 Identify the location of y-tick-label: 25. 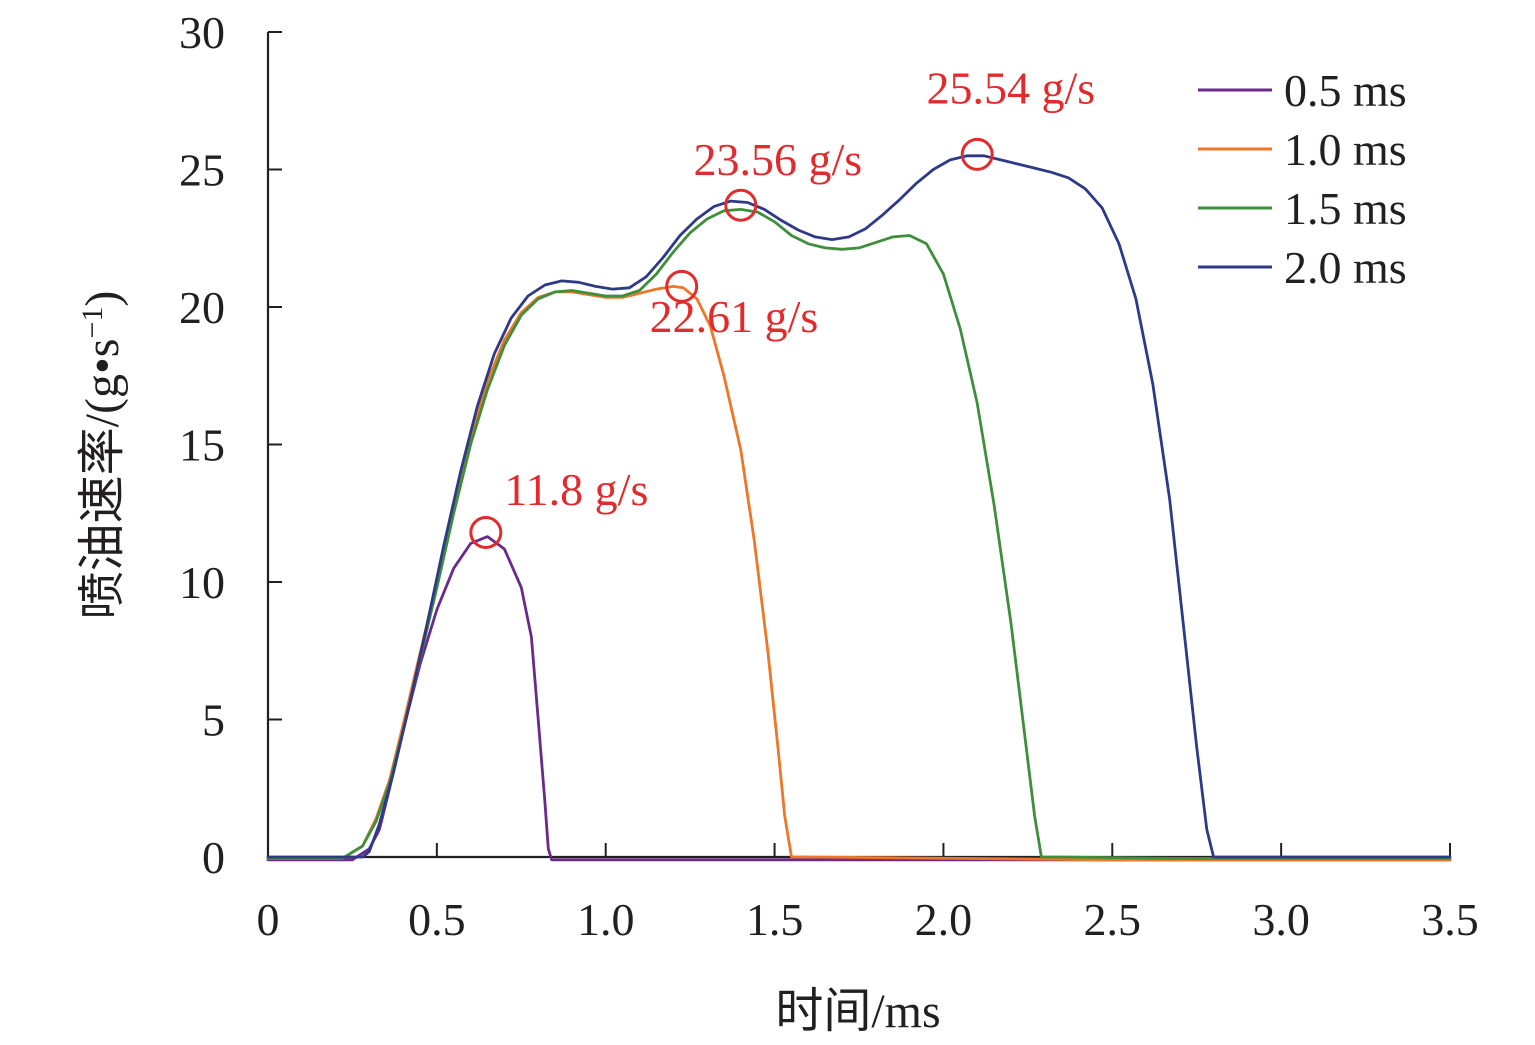
(202, 170).